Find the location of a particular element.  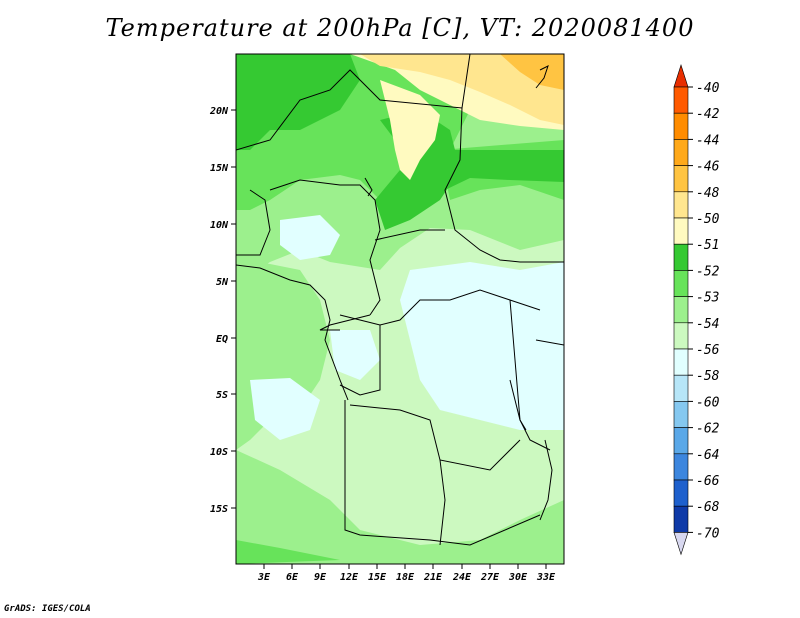

latitude-axis: 20N 15N 10N 5N EQ 5S 10S 15S is located at coordinates (222, 310).